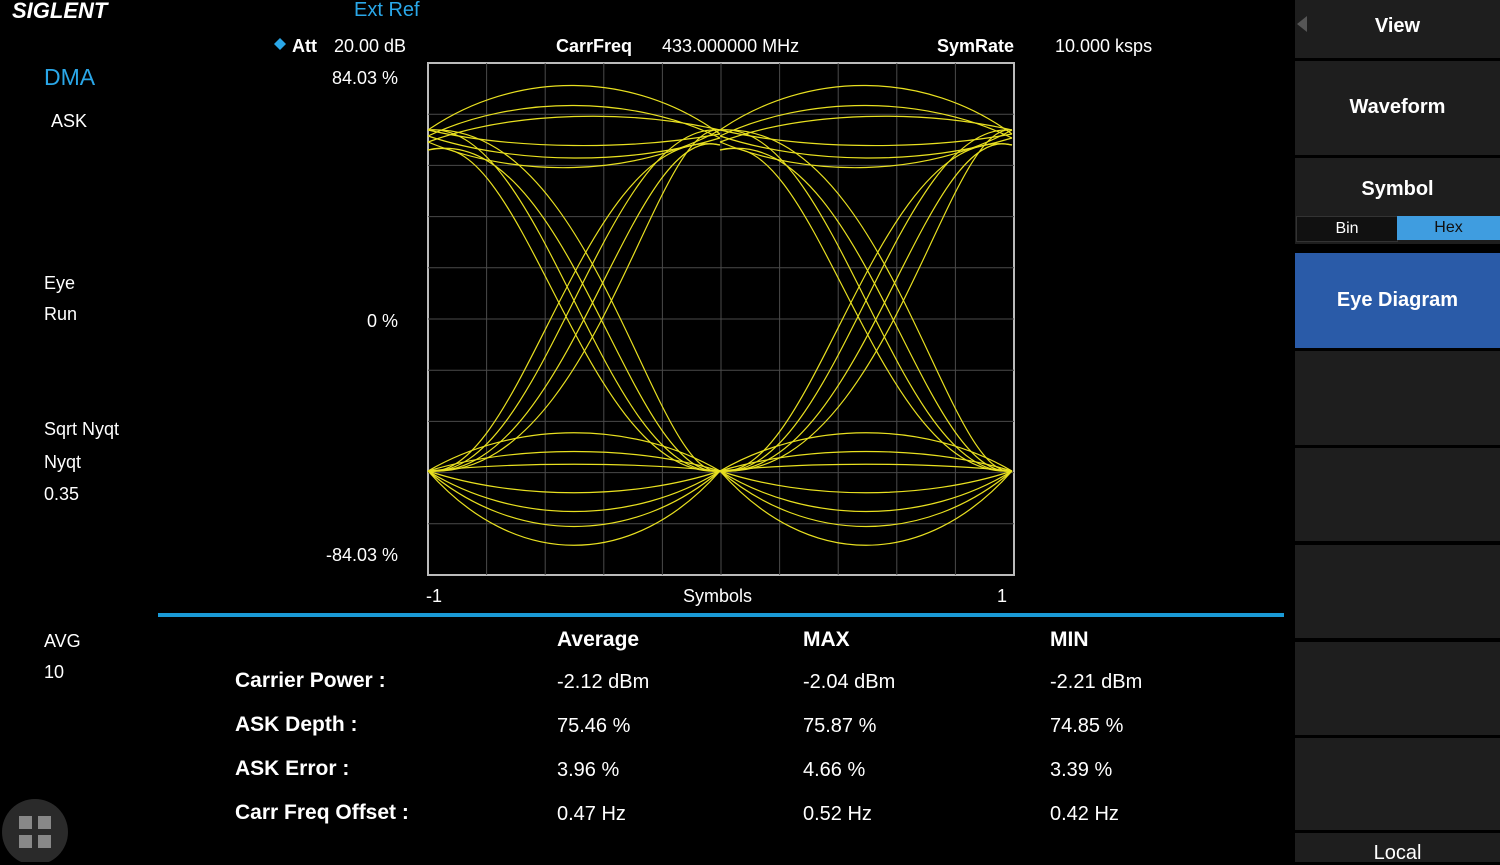 The image size is (1500, 865). I want to click on menu-label: Symbol, so click(1397, 189).